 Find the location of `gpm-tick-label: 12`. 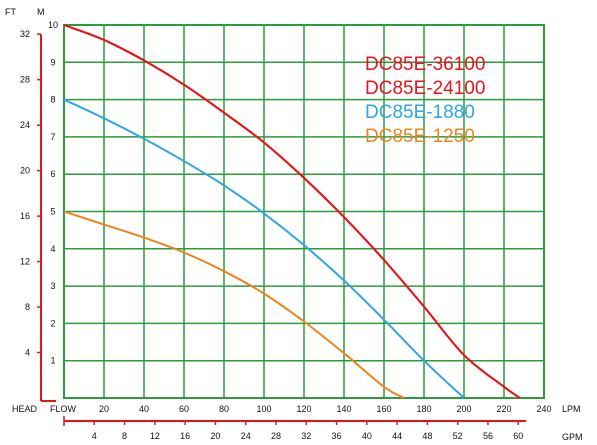

gpm-tick-label: 12 is located at coordinates (155, 436).